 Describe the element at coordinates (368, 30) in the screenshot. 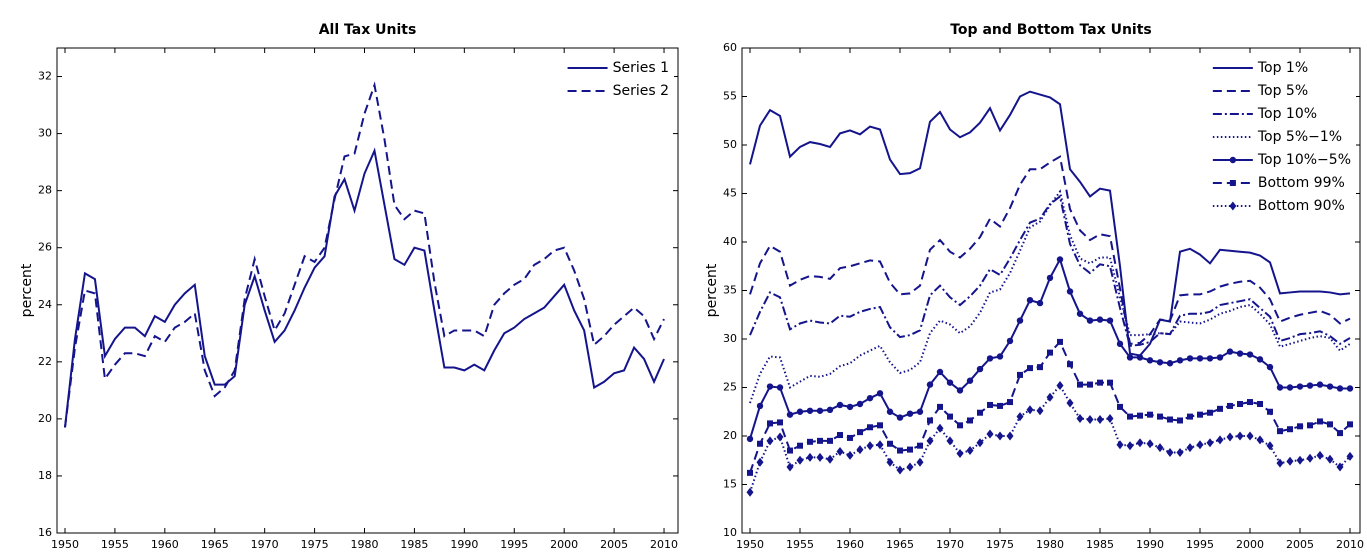

I see `chart-title: All Tax Units` at that location.